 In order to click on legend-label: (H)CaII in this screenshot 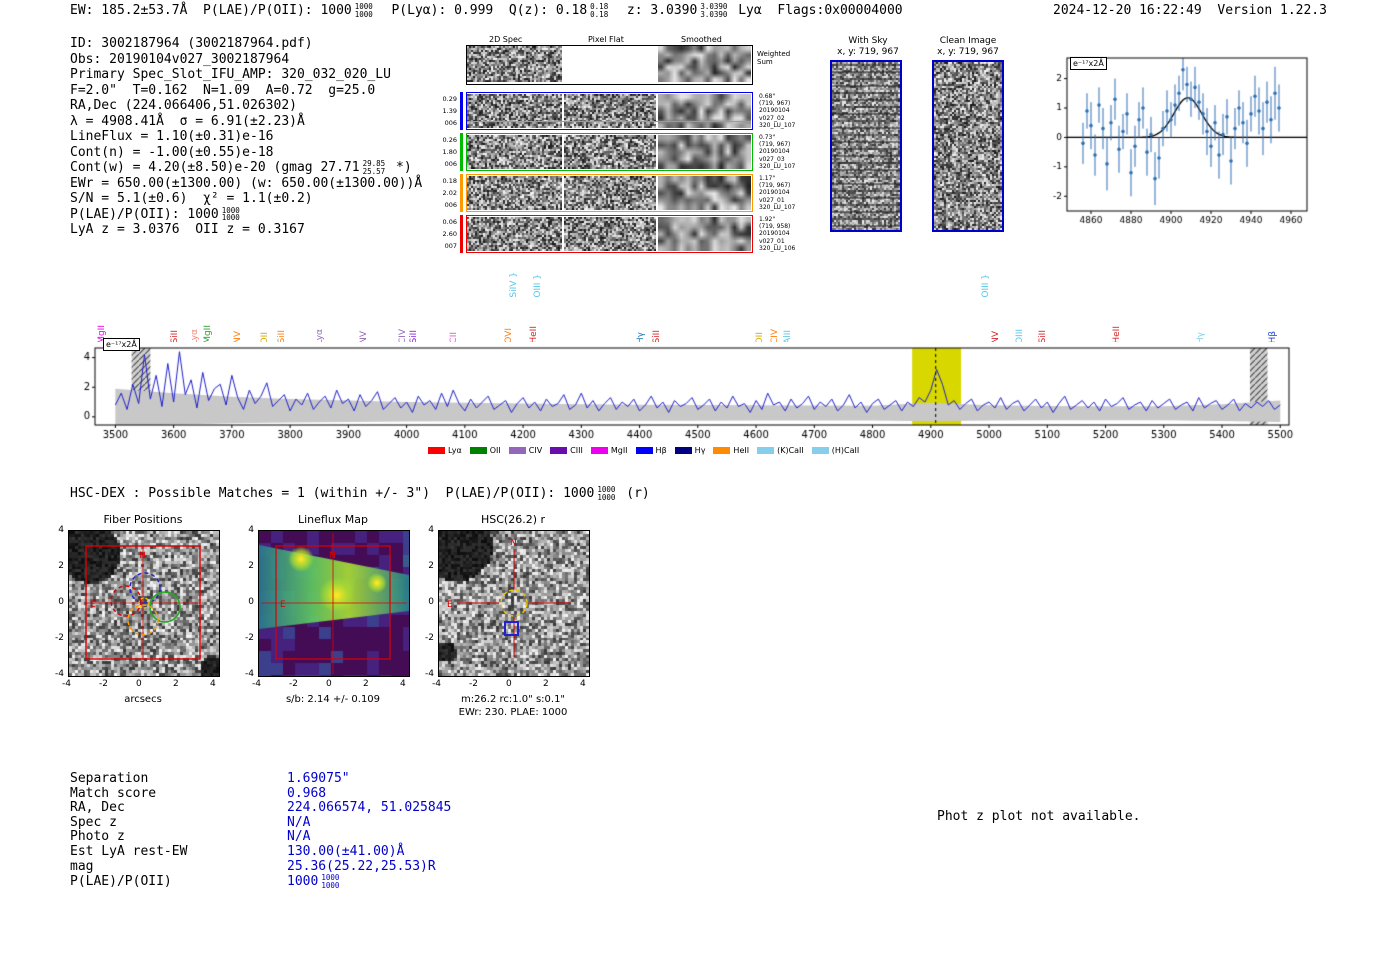, I will do `click(845, 450)`.